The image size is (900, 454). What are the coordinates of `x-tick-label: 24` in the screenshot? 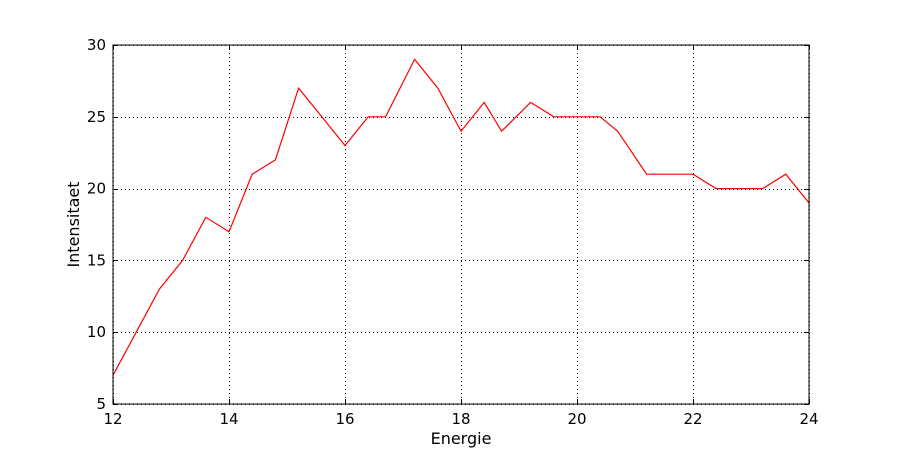 It's located at (808, 419).